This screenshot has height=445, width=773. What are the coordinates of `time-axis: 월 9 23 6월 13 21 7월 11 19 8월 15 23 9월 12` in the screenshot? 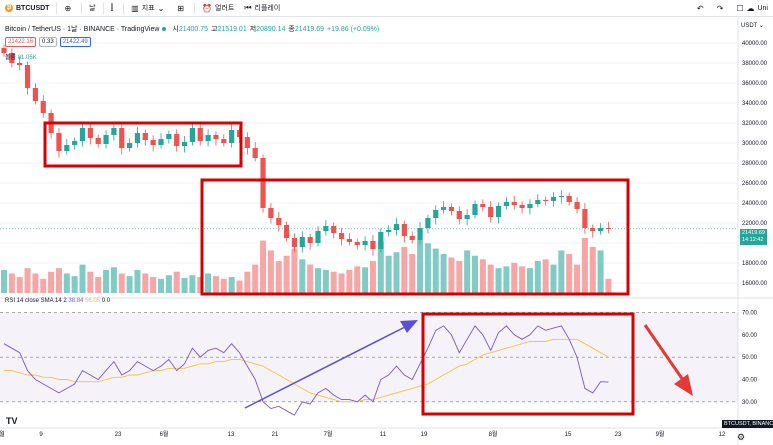 It's located at (363, 434).